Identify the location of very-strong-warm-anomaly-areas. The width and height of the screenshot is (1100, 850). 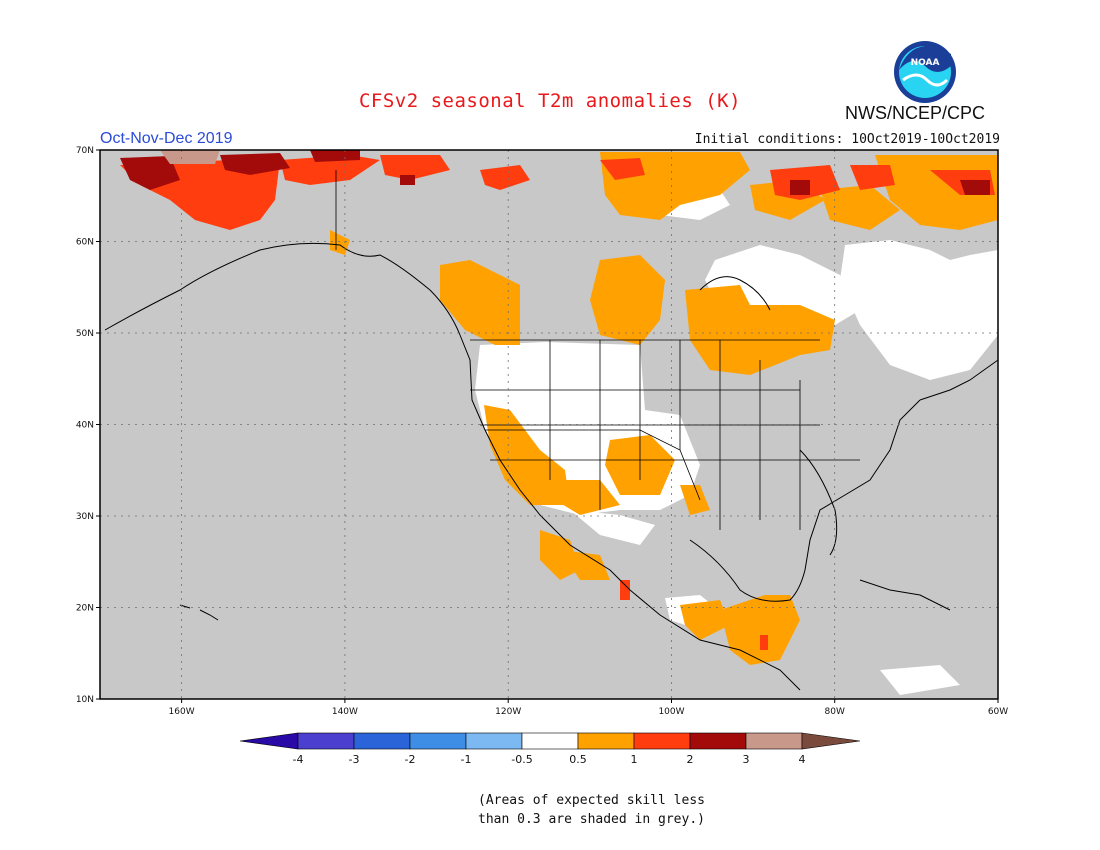
(555, 172).